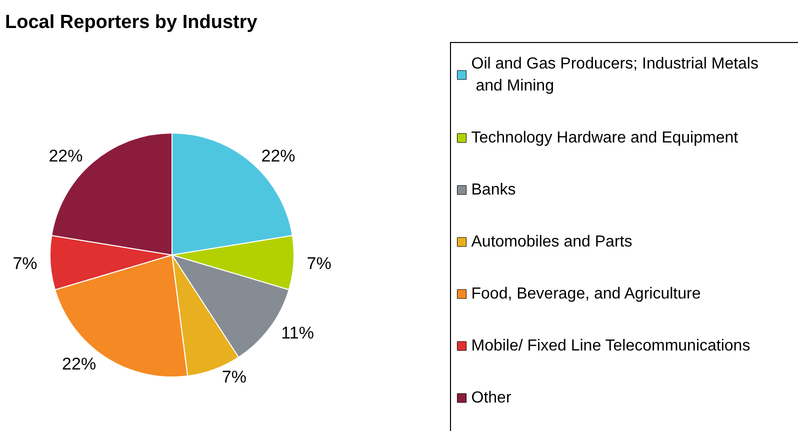 The height and width of the screenshot is (431, 798). Describe the element at coordinates (605, 138) in the screenshot. I see `legend-label: Technology Hardware and Equipment` at that location.